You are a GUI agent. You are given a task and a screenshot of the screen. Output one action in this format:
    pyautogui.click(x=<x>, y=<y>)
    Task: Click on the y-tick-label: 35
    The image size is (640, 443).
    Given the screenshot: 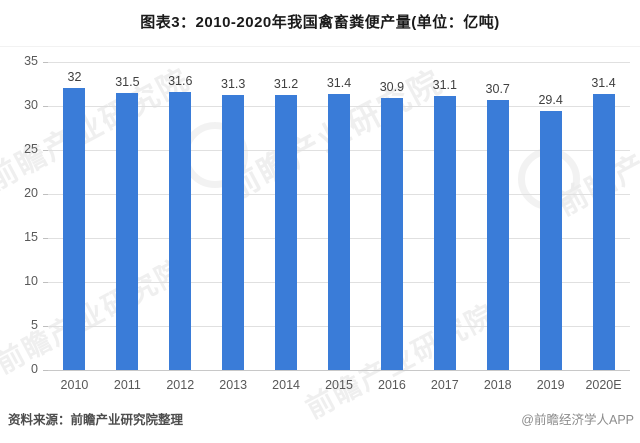 What is the action you would take?
    pyautogui.click(x=31, y=61)
    